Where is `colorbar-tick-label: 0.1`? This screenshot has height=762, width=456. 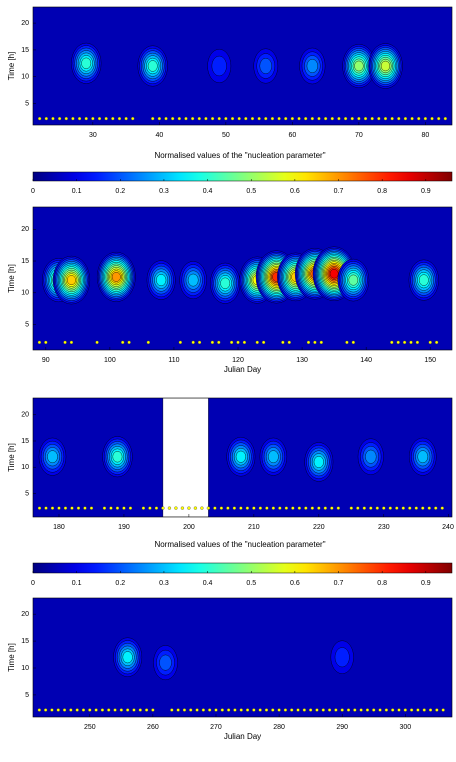 colorbar-tick-label: 0.1 is located at coordinates (77, 191).